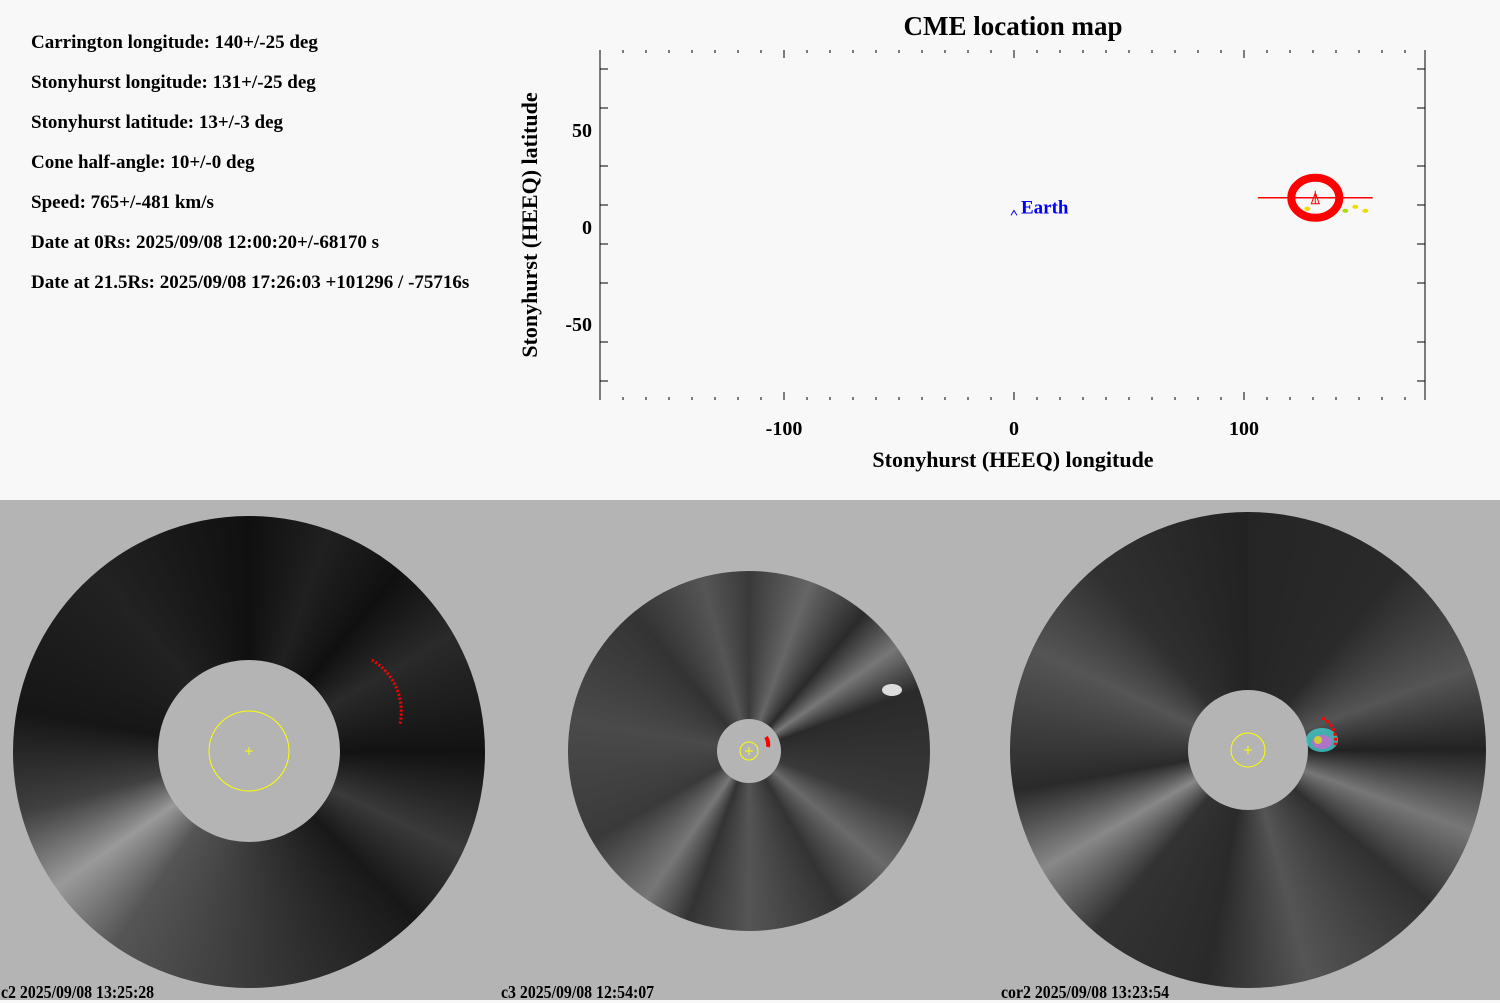 The width and height of the screenshot is (1500, 1003). What do you see at coordinates (157, 122) in the screenshot?
I see `stonyhurst-latitude: Stonyhurst latitude: 13+/-3 deg` at bounding box center [157, 122].